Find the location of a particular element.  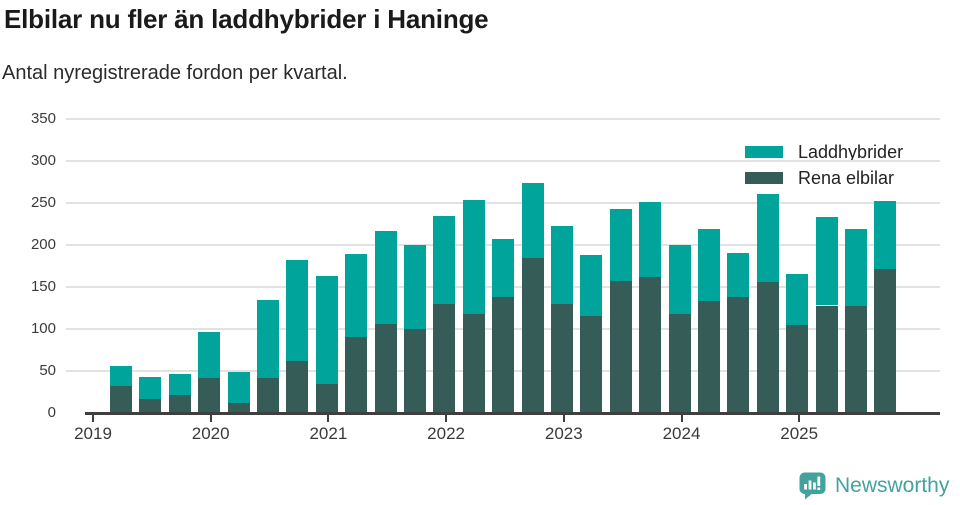

bar-laddhybrider-2019-q3 is located at coordinates (150, 387).